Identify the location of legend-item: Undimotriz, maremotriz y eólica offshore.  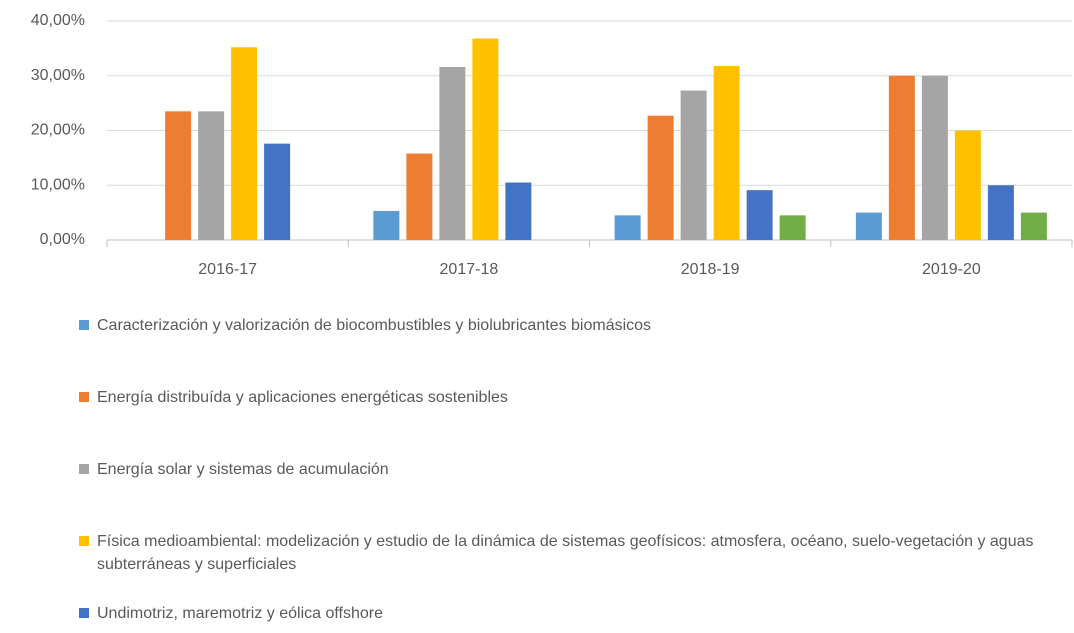
(566, 613).